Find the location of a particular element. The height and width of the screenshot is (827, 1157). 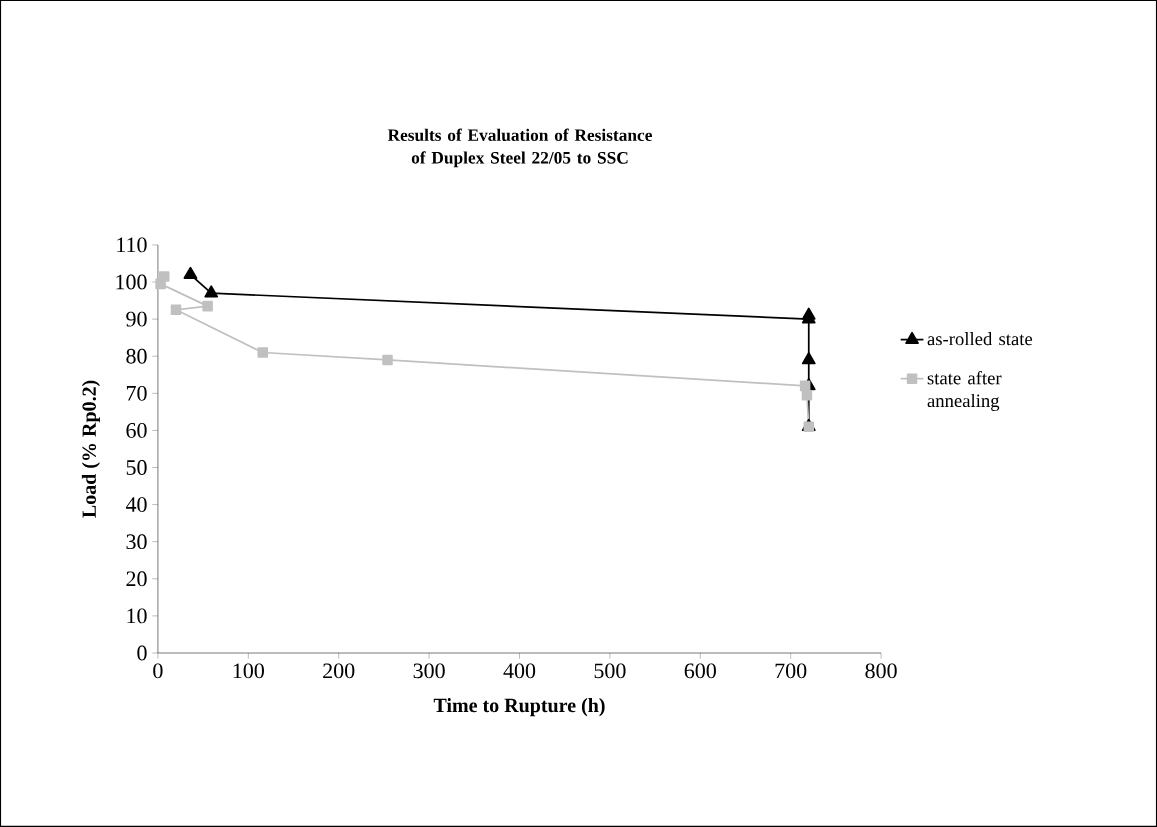

y-tick-label: 50 is located at coordinates (136, 467).